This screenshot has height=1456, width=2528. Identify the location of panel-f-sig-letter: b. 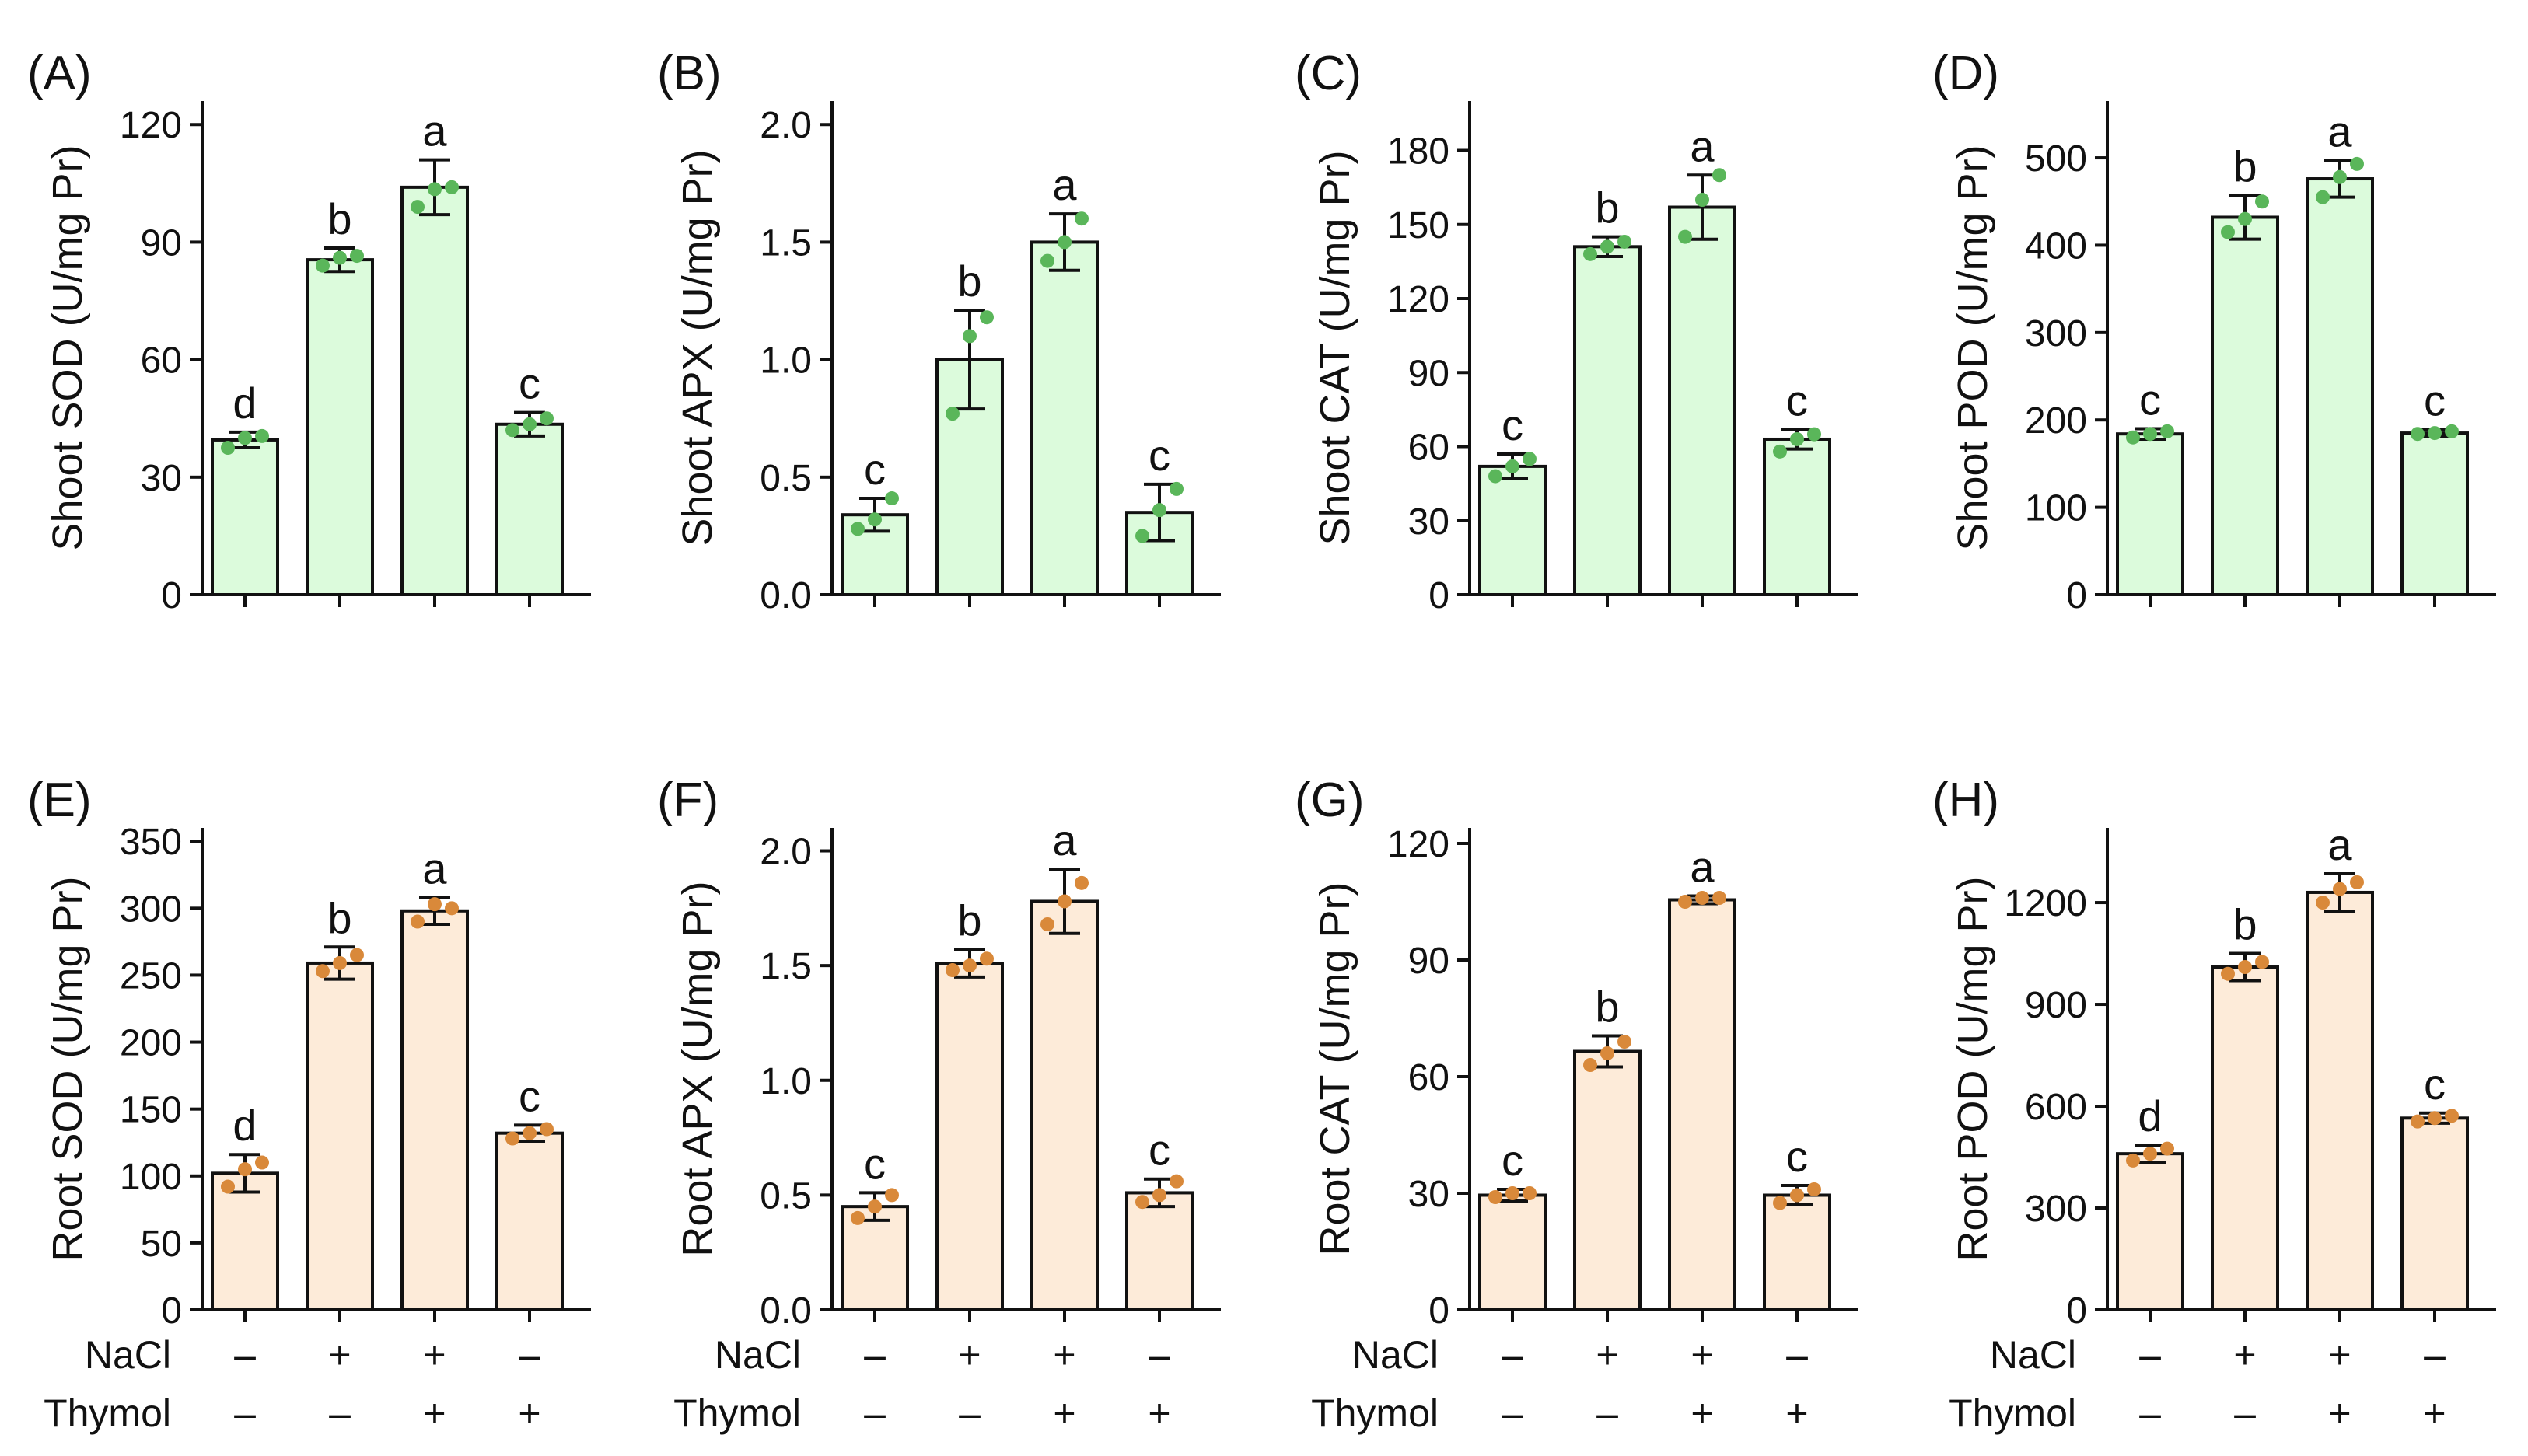
(969, 920).